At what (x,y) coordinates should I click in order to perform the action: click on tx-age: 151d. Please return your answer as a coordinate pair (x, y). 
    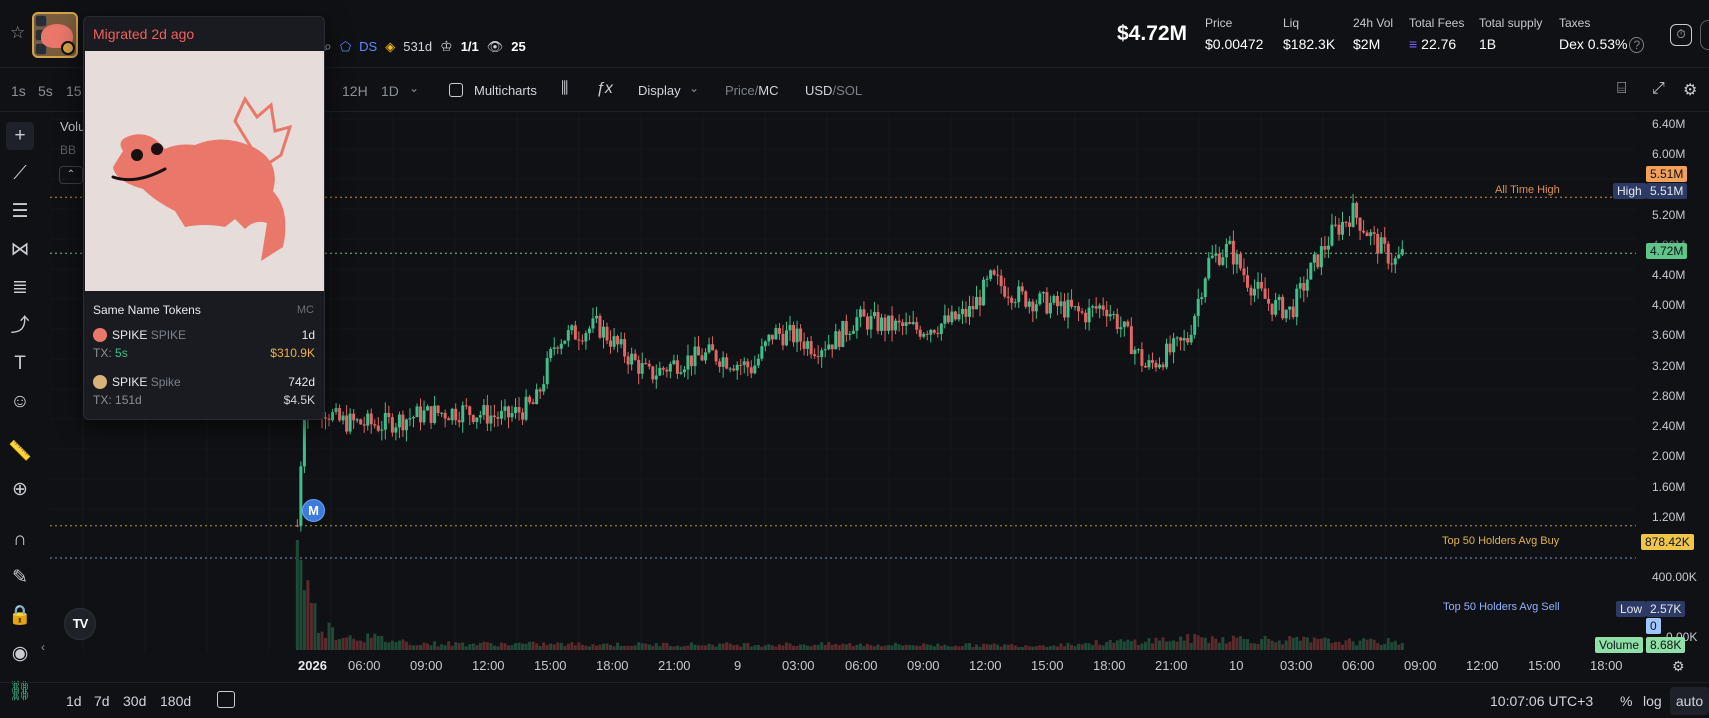
    Looking at the image, I should click on (128, 400).